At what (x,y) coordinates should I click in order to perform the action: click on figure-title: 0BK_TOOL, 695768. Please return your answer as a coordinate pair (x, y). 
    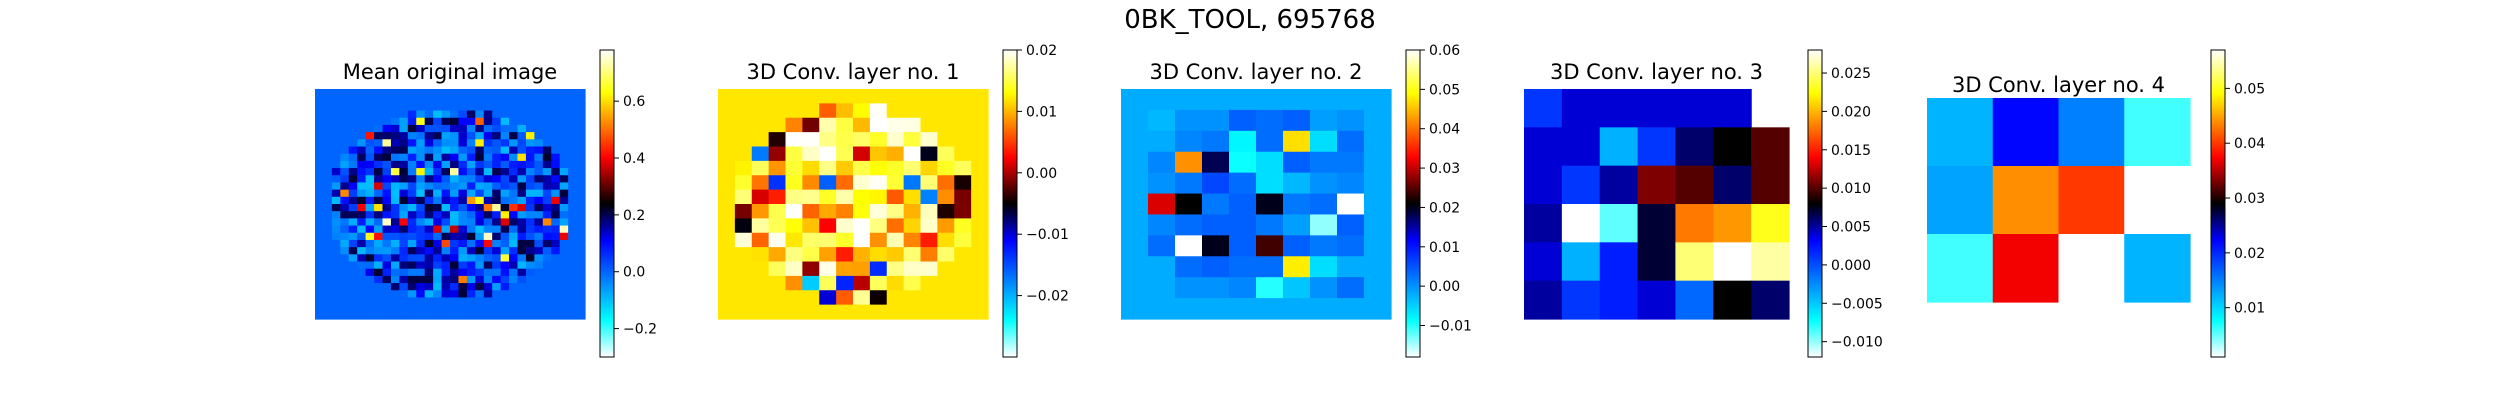
    Looking at the image, I should click on (1250, 20).